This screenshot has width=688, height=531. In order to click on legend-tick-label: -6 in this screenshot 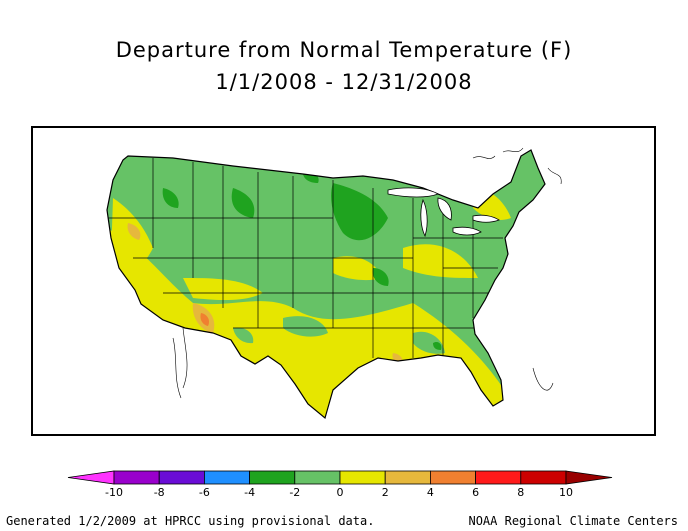, I will do `click(204, 492)`.